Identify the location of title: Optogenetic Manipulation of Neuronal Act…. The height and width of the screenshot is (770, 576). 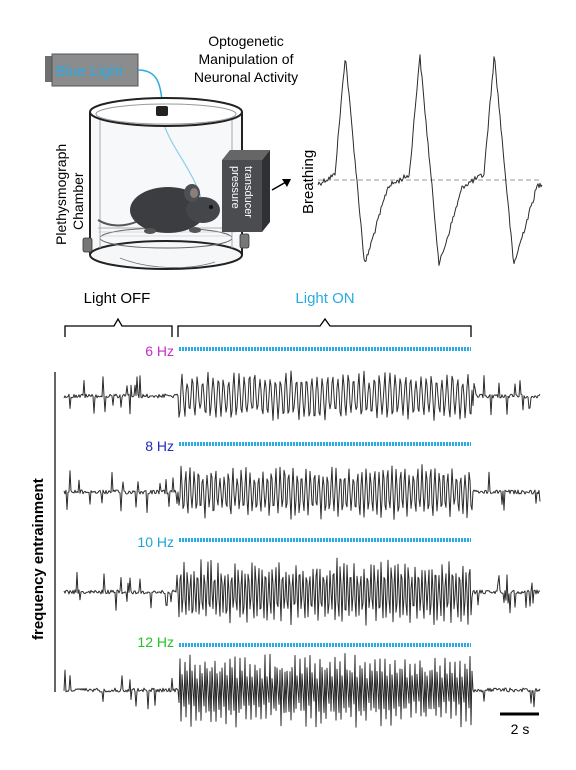
(246, 59).